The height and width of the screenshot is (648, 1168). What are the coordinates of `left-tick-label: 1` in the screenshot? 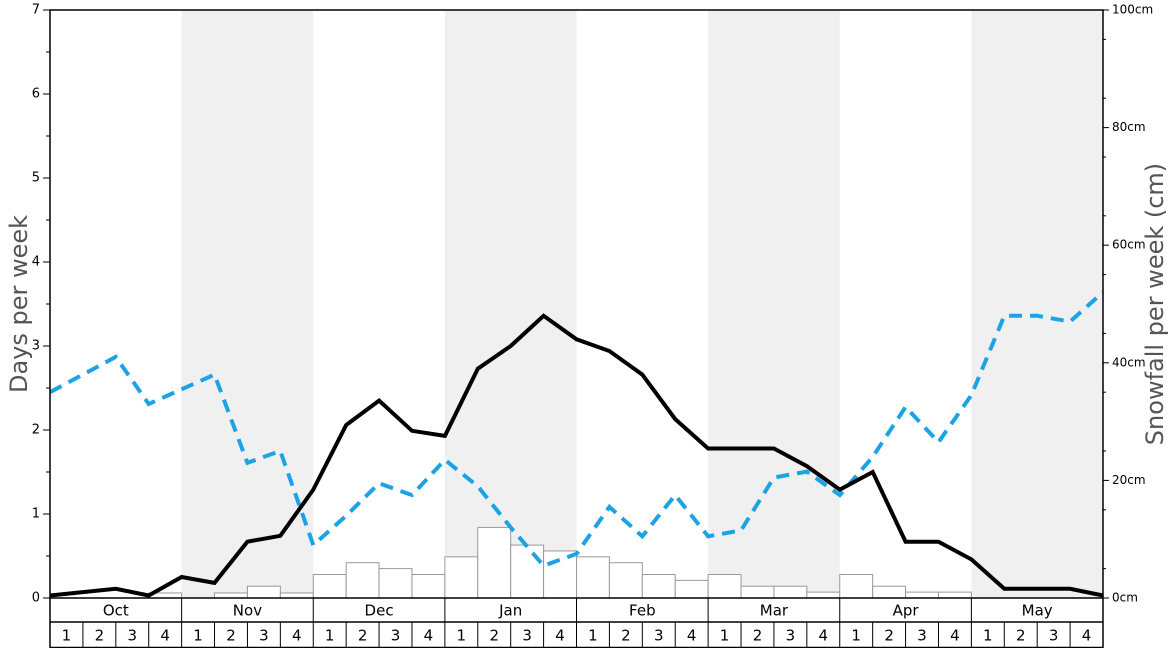 It's located at (36, 514).